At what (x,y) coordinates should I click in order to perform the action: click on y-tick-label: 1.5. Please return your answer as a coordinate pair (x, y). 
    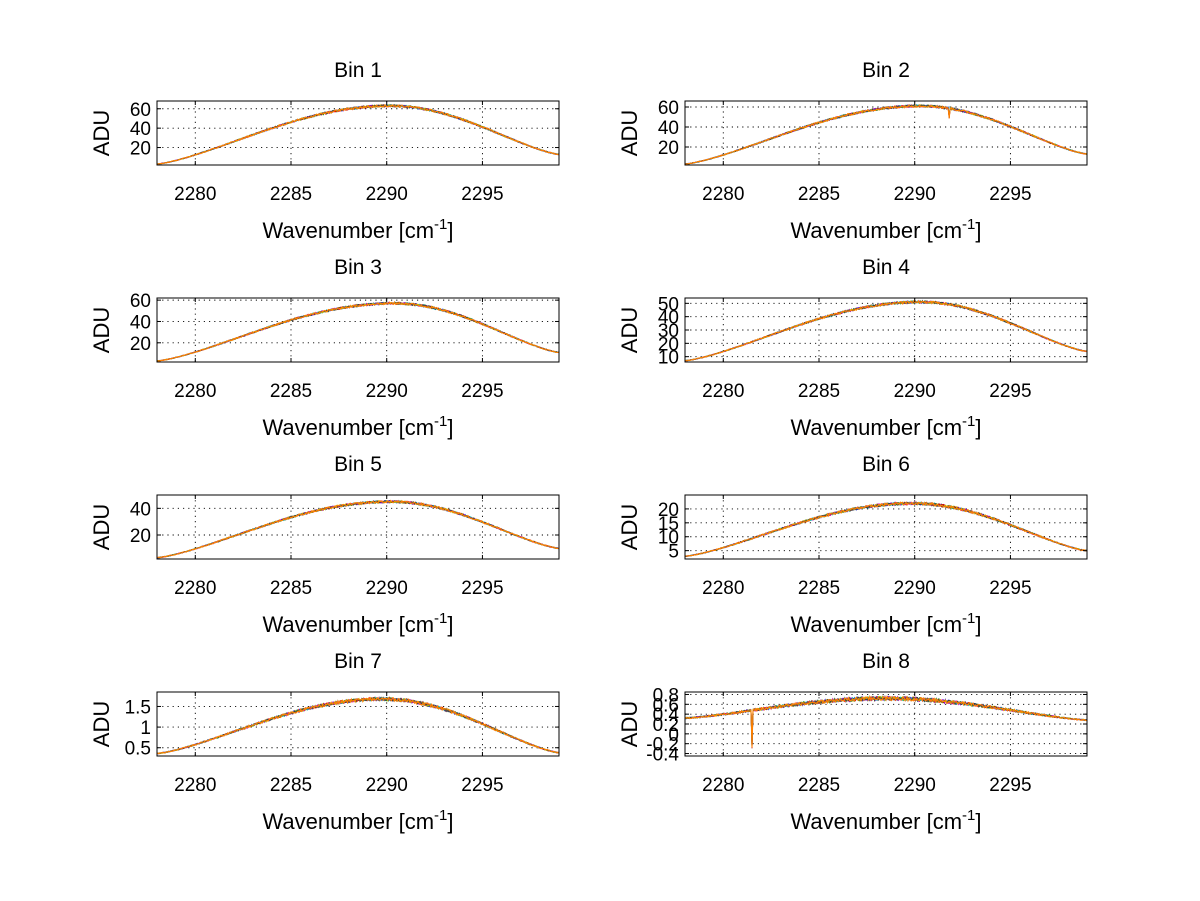
    Looking at the image, I should click on (138, 707).